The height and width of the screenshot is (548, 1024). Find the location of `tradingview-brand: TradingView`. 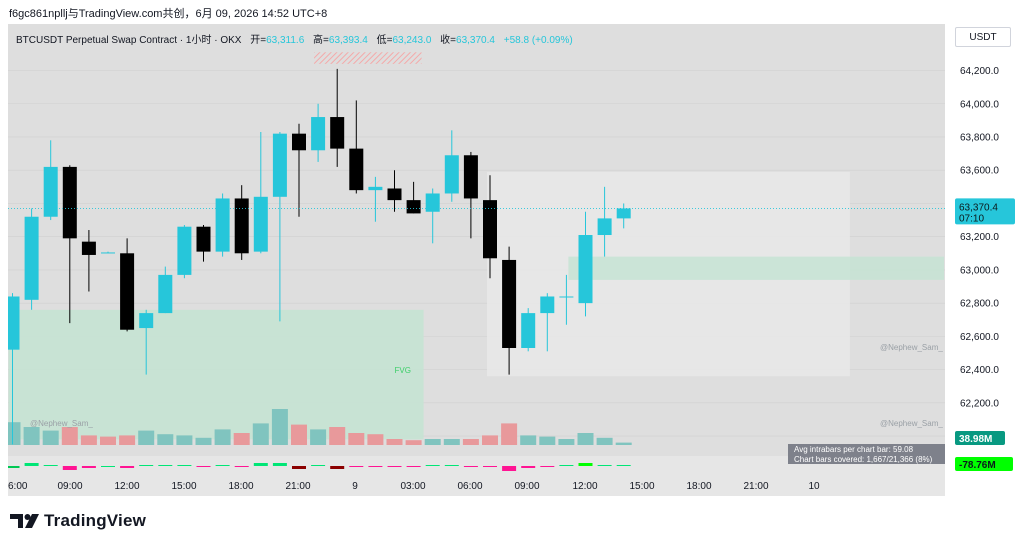

tradingview-brand: TradingView is located at coordinates (78, 521).